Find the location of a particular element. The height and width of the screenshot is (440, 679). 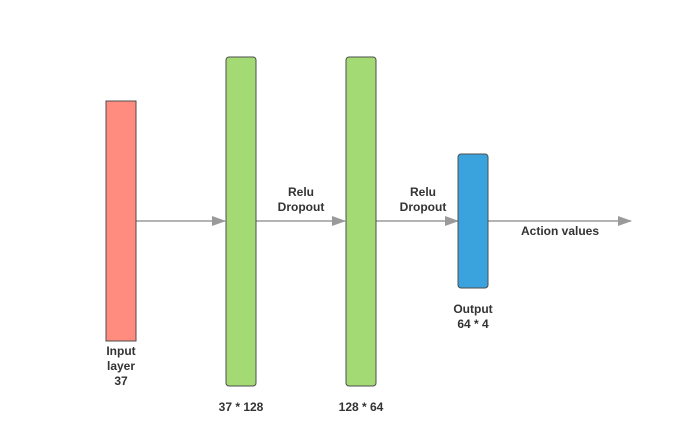

action-values-label: Action values is located at coordinates (560, 231).